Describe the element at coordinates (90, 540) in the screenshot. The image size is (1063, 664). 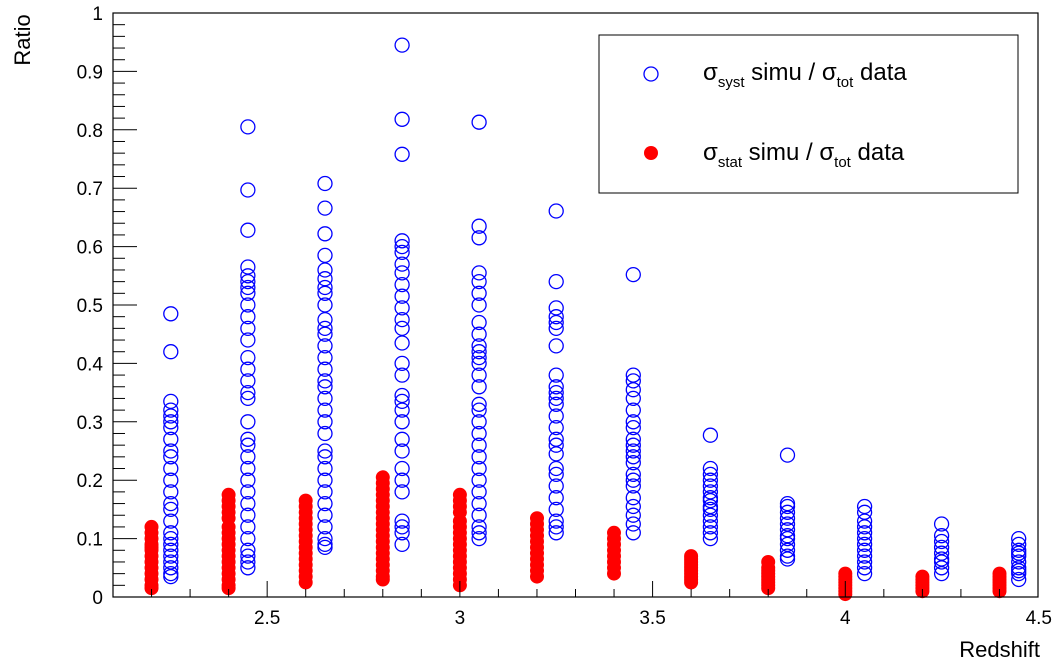
I see `y-tick-label: 0.1` at that location.